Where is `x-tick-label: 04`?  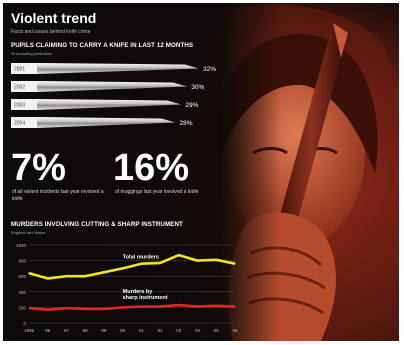
x-tick-label: 04 is located at coordinates (198, 330).